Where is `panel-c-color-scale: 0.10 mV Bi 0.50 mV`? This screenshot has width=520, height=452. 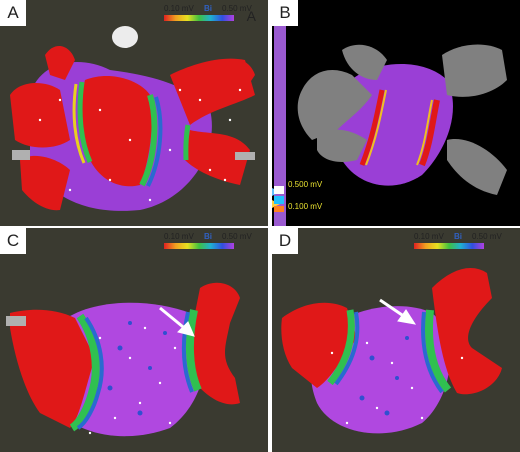
panel-c-color-scale: 0.10 mV Bi 0.50 mV is located at coordinates (209, 242).